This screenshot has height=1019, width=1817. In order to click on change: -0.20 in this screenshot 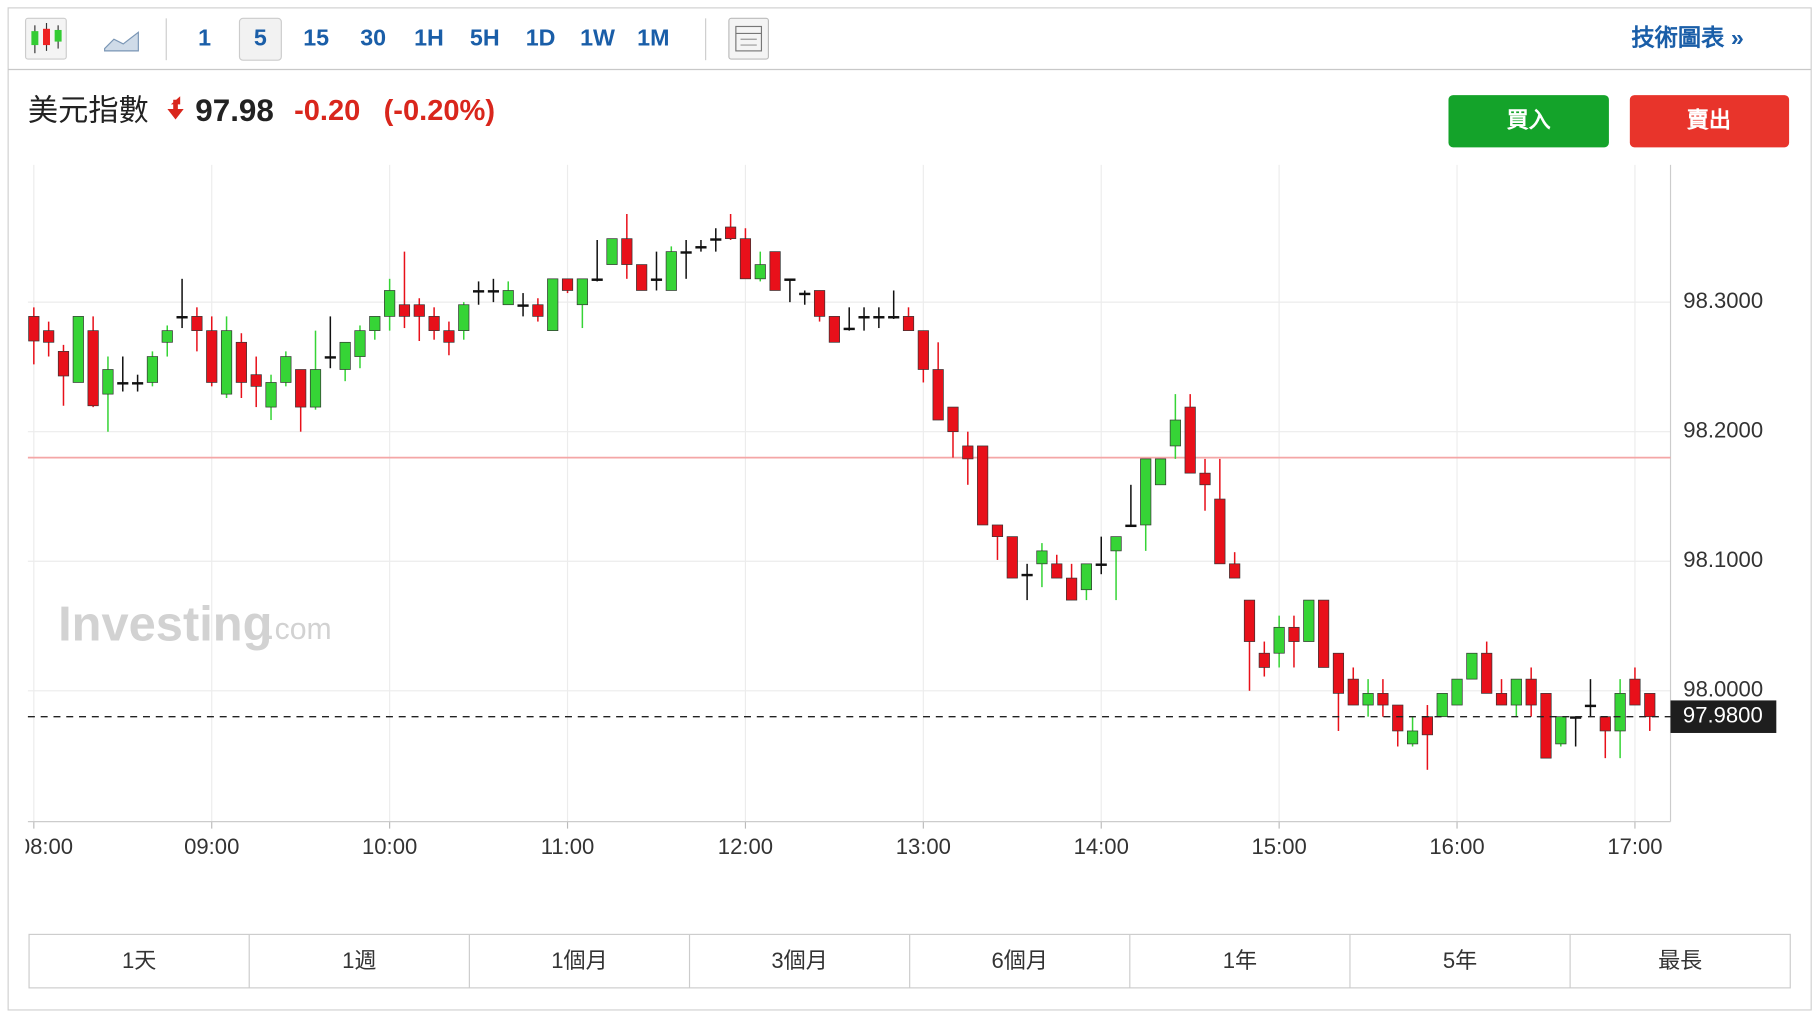, I will do `click(327, 111)`.